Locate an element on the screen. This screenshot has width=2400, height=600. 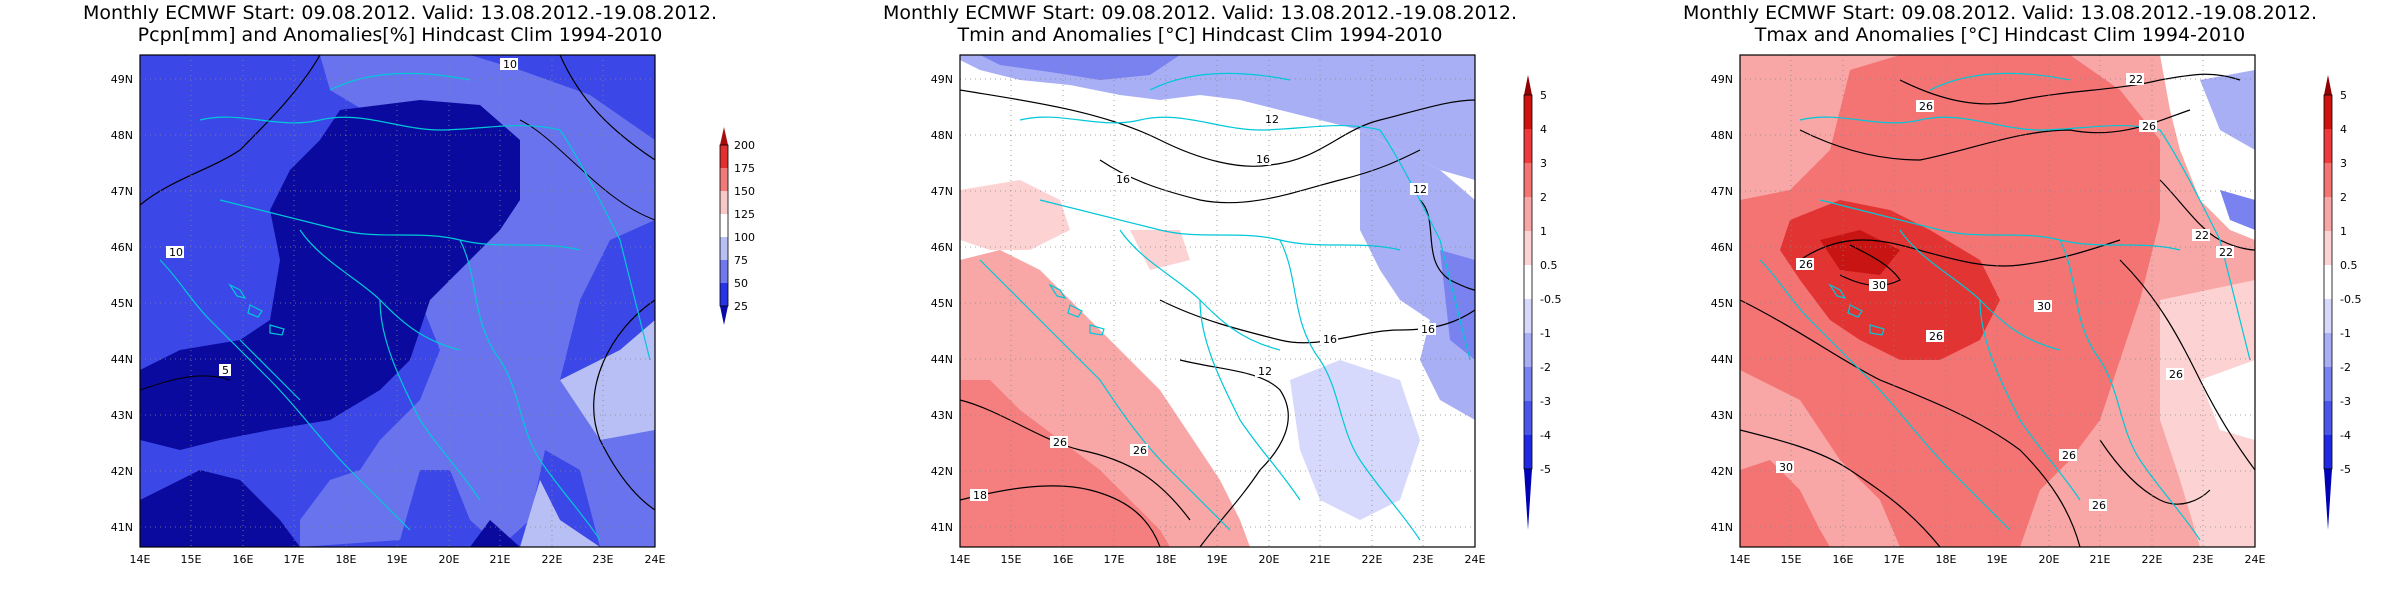
colorbar-label: 3 is located at coordinates (1543, 163).